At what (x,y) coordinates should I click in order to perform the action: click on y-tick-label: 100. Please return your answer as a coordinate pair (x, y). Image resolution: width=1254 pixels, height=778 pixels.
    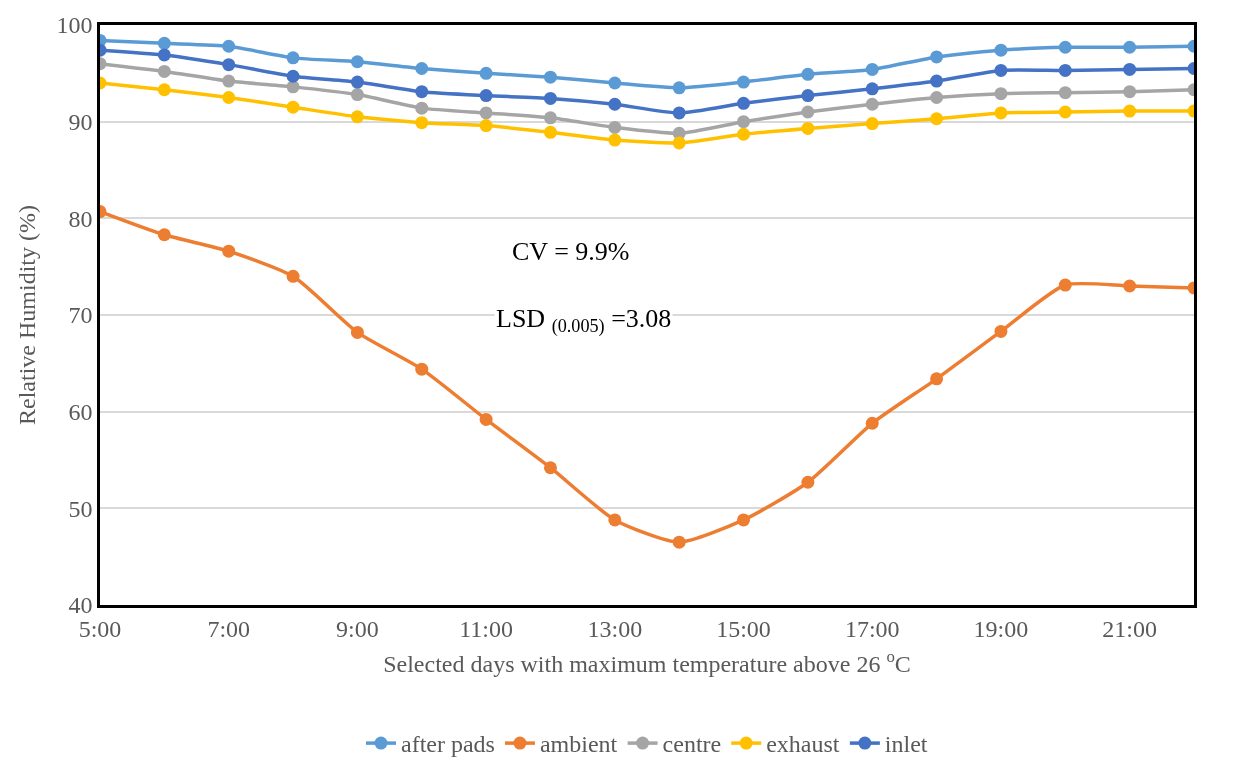
    Looking at the image, I should click on (74, 25).